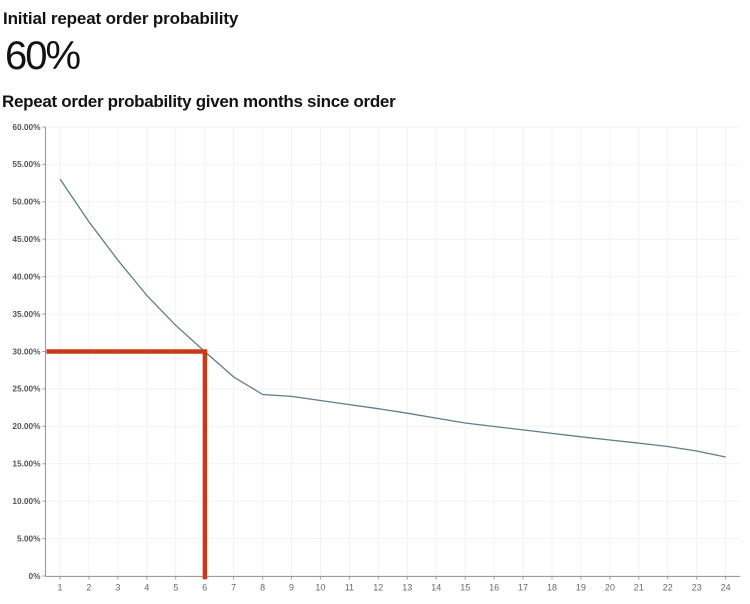  Describe the element at coordinates (436, 588) in the screenshot. I see `svg-text: 14` at that location.